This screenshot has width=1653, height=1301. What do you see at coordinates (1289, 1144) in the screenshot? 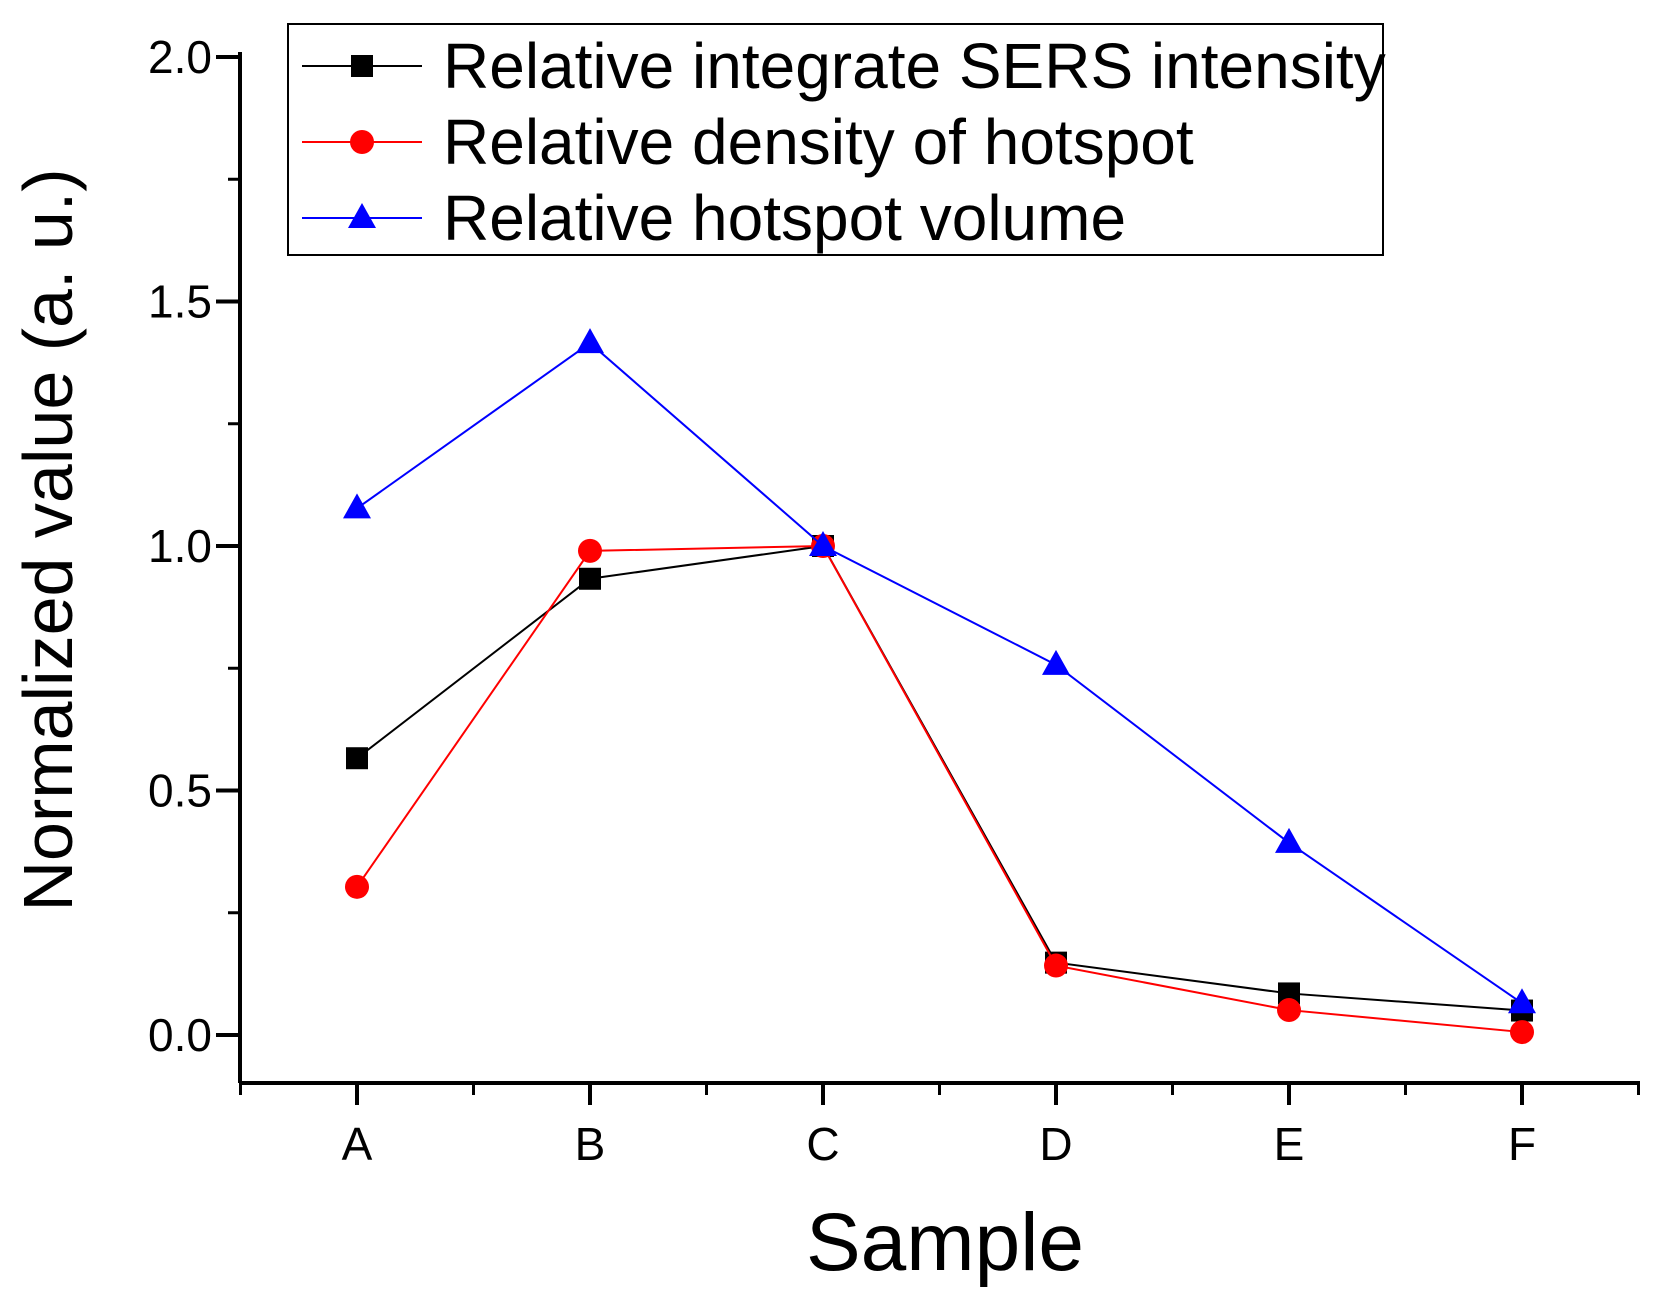
I see `x-tick-label: E` at bounding box center [1289, 1144].